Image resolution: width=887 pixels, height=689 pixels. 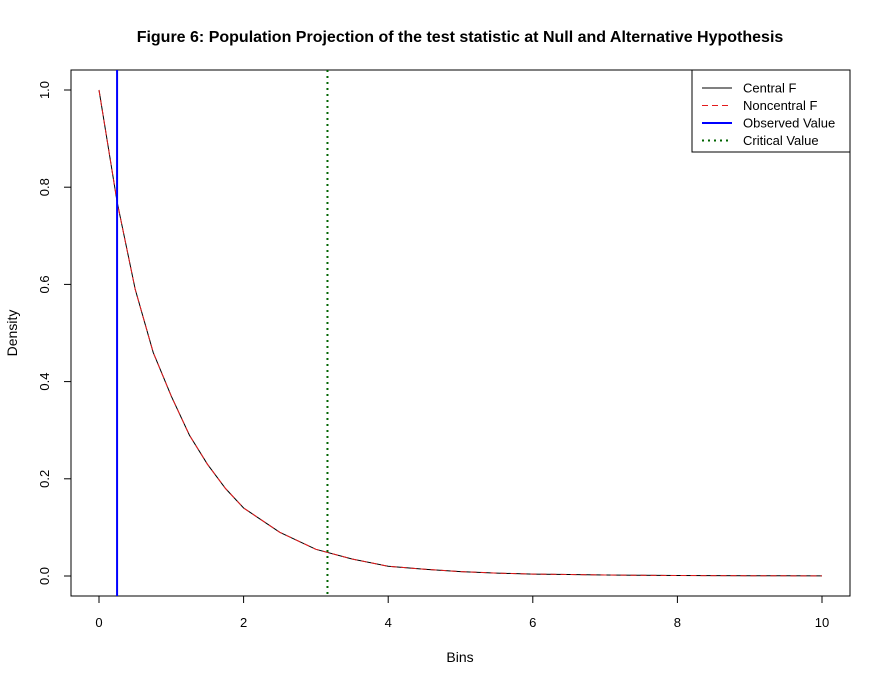 I want to click on legend-box, so click(x=771, y=111).